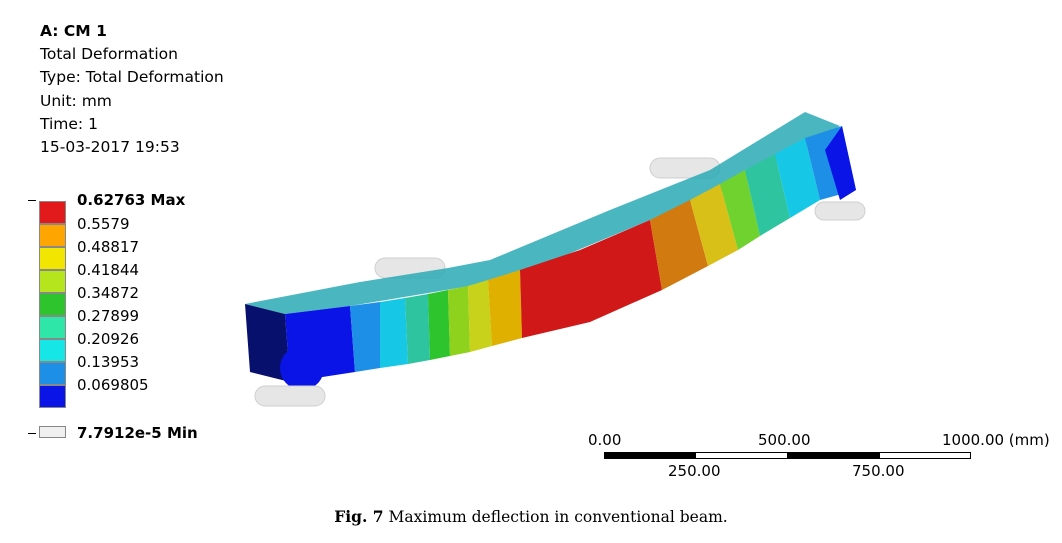 The width and height of the screenshot is (1062, 543). I want to click on legend-level-label: 0.13953, so click(108, 362).